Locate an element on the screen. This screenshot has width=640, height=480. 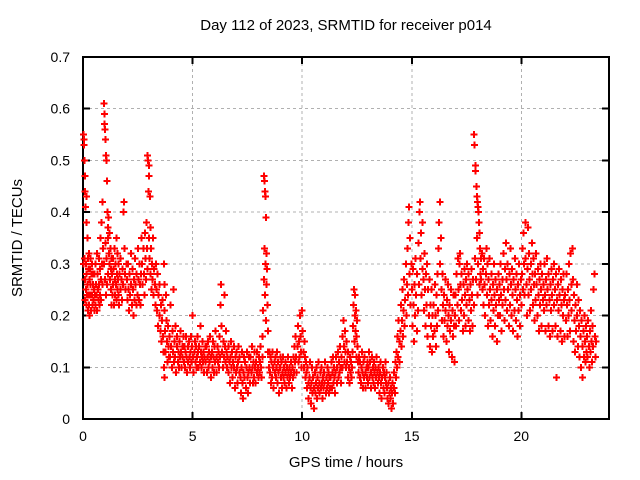
y-tick-label: 0.2 is located at coordinates (61, 316).